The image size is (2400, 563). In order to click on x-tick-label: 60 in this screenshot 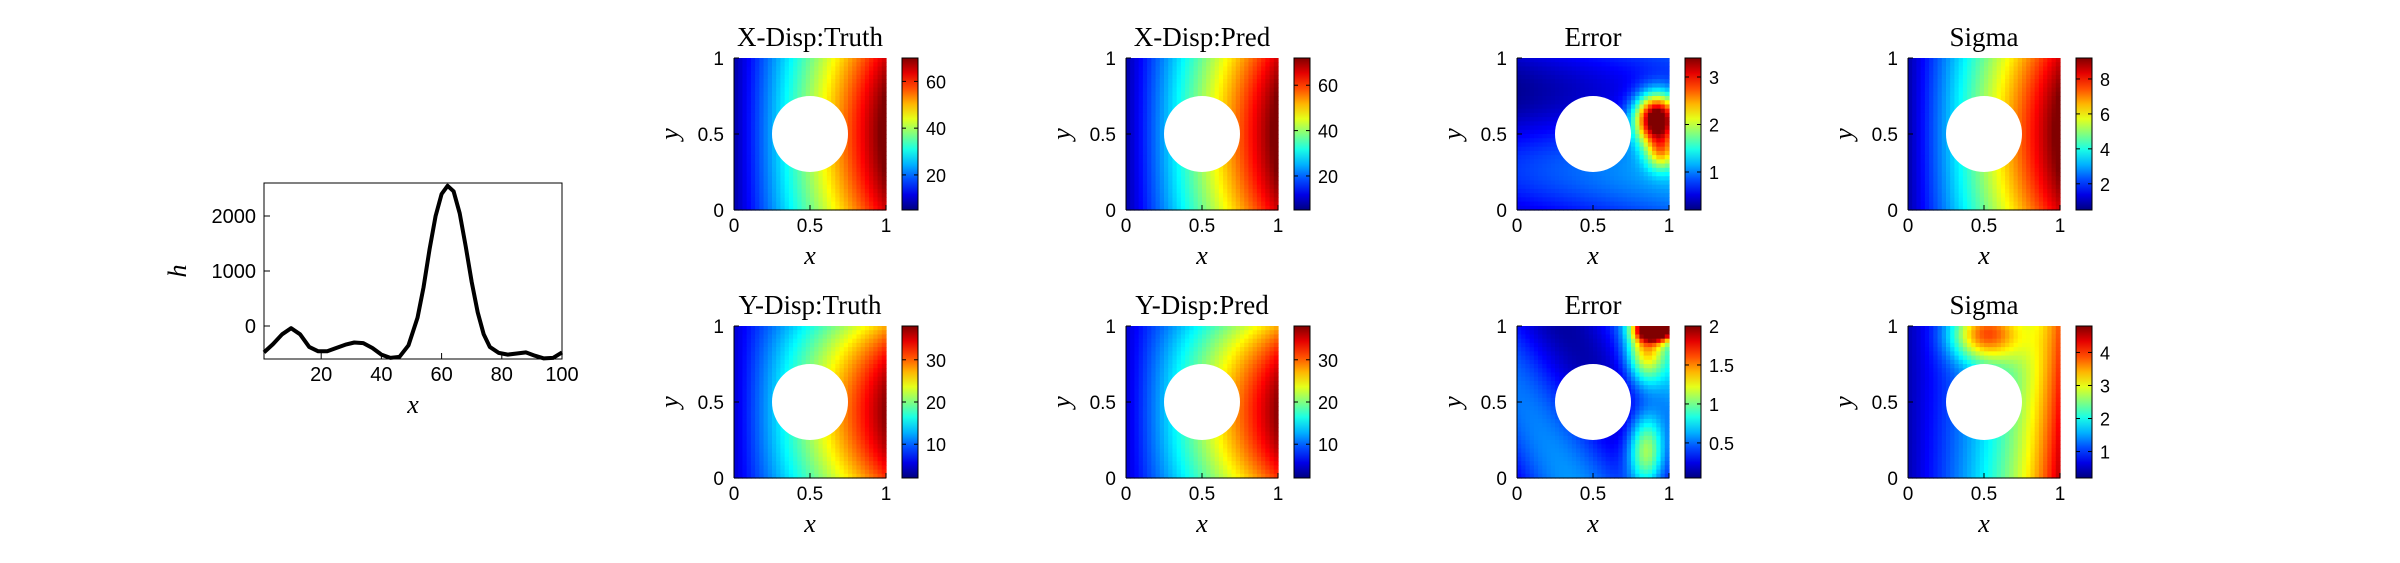, I will do `click(441, 375)`.